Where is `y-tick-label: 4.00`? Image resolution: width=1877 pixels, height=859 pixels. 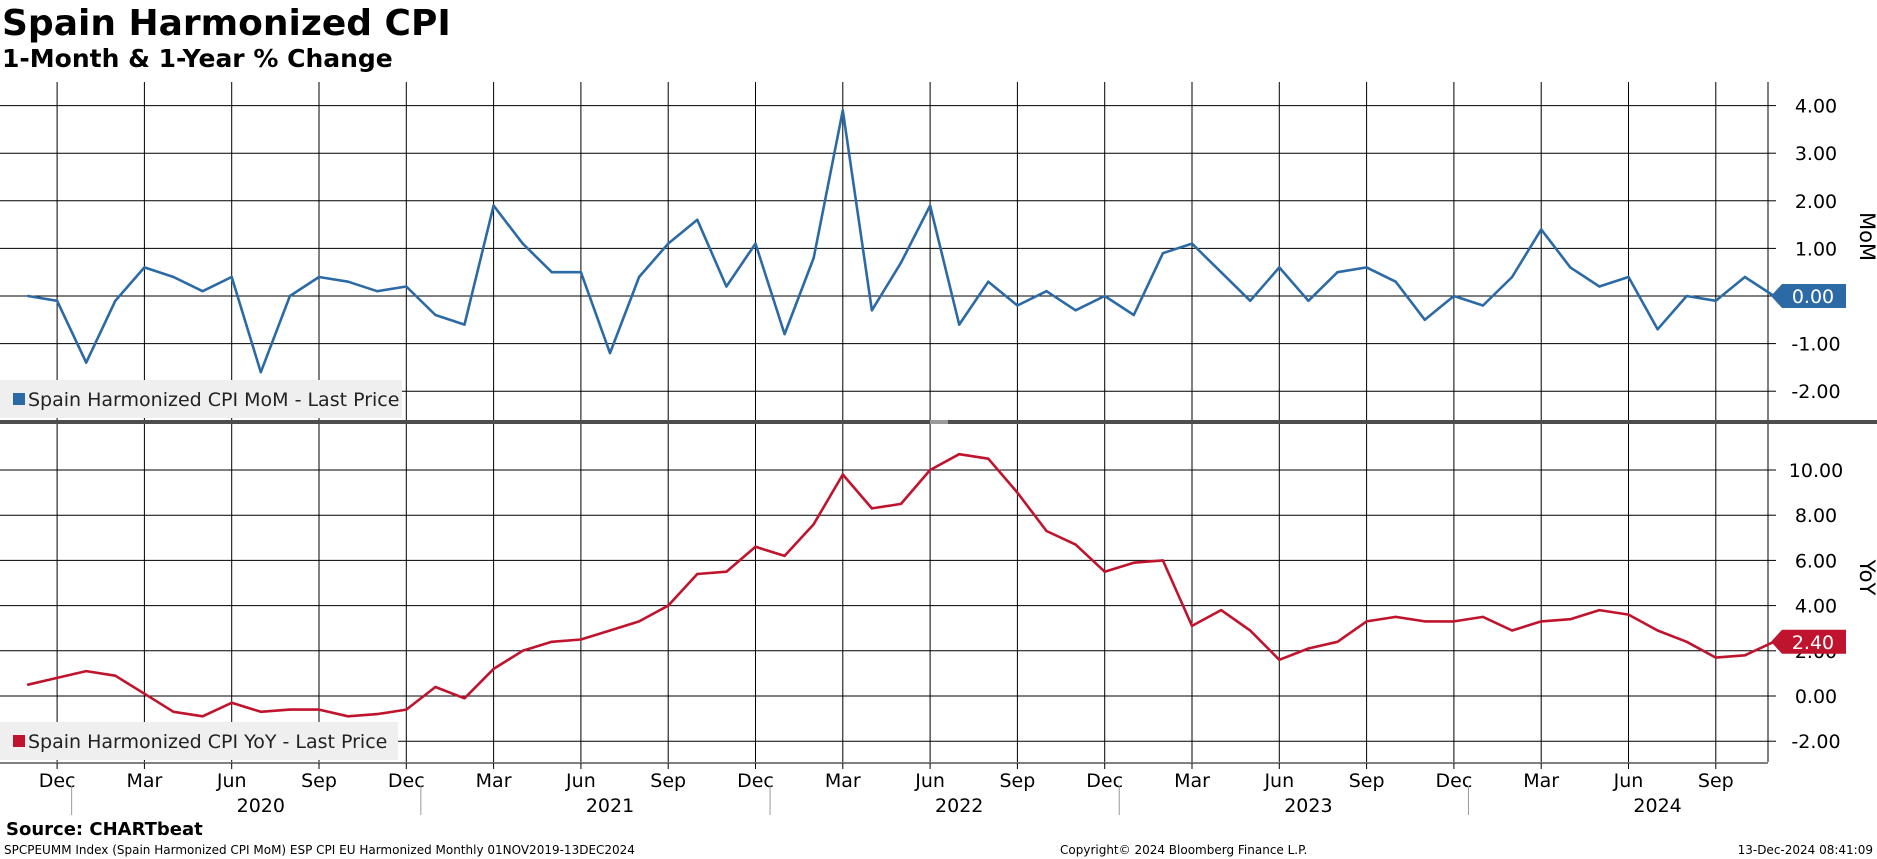 y-tick-label: 4.00 is located at coordinates (1816, 107).